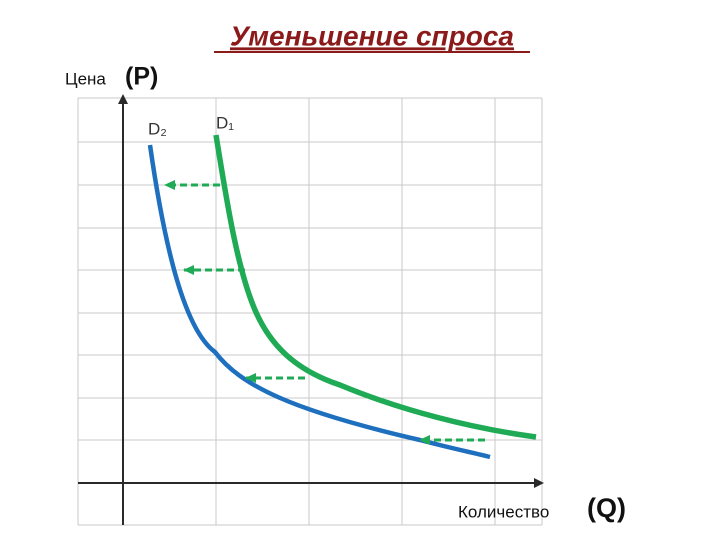 Image resolution: width=720 pixels, height=540 pixels. What do you see at coordinates (503, 511) in the screenshot?
I see `x-axis-label: Количество` at bounding box center [503, 511].